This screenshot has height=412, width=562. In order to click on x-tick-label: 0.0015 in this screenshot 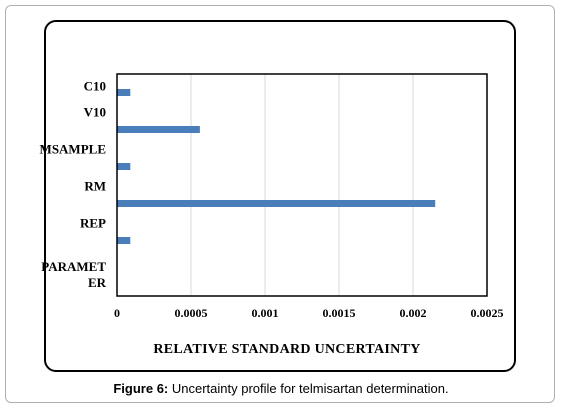, I will do `click(339, 313)`.